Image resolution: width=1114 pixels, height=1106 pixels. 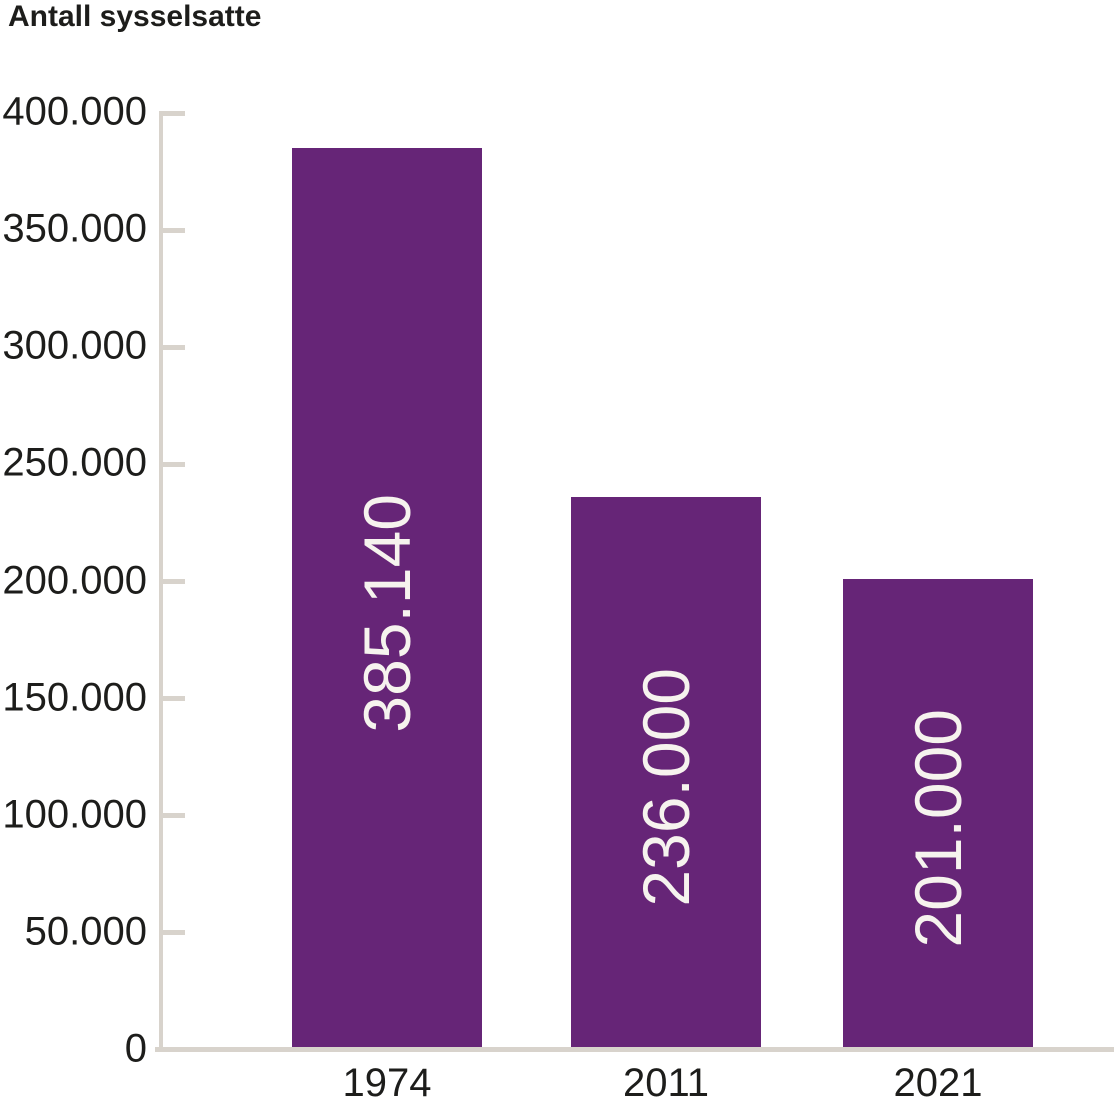 What do you see at coordinates (666, 787) in the screenshot?
I see `bar-value-label: 236.000` at bounding box center [666, 787].